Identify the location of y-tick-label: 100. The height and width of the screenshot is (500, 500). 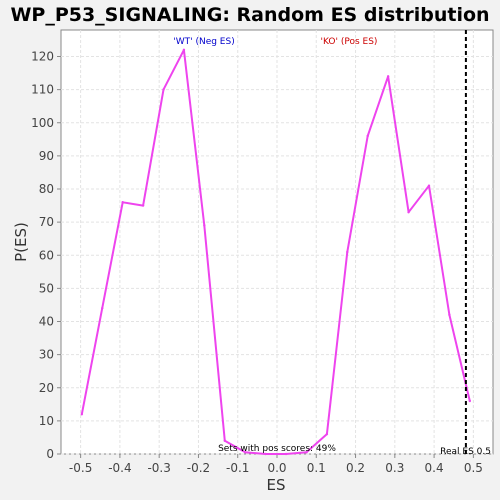
(42, 123).